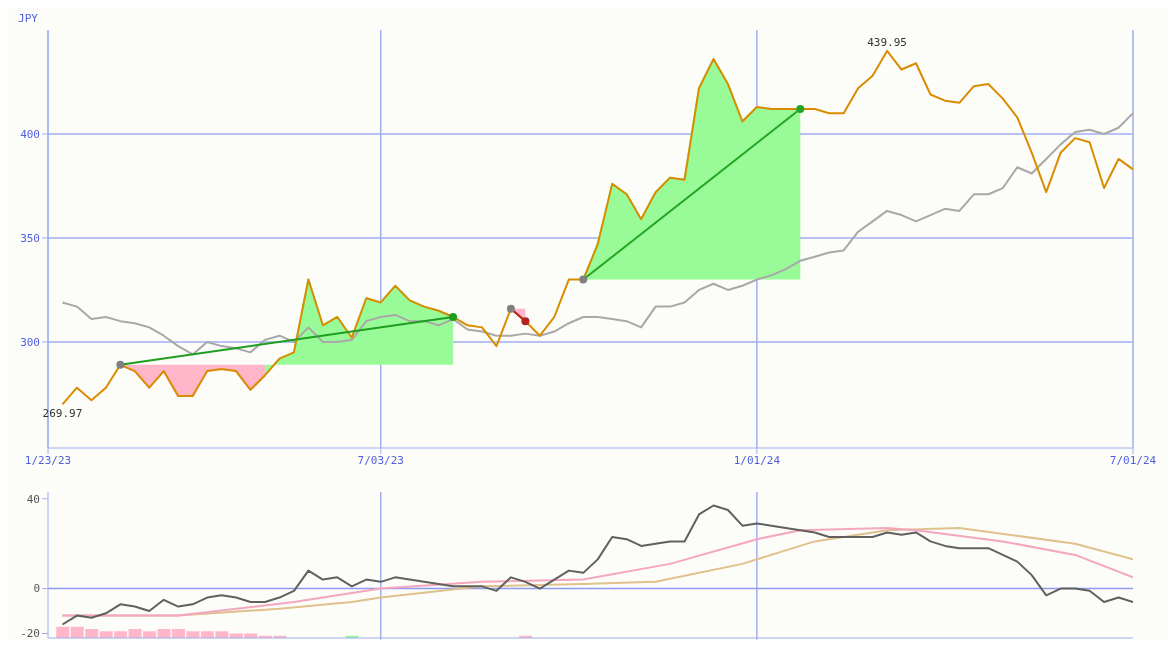  I want to click on y-tick-label: -20, so click(30, 634).